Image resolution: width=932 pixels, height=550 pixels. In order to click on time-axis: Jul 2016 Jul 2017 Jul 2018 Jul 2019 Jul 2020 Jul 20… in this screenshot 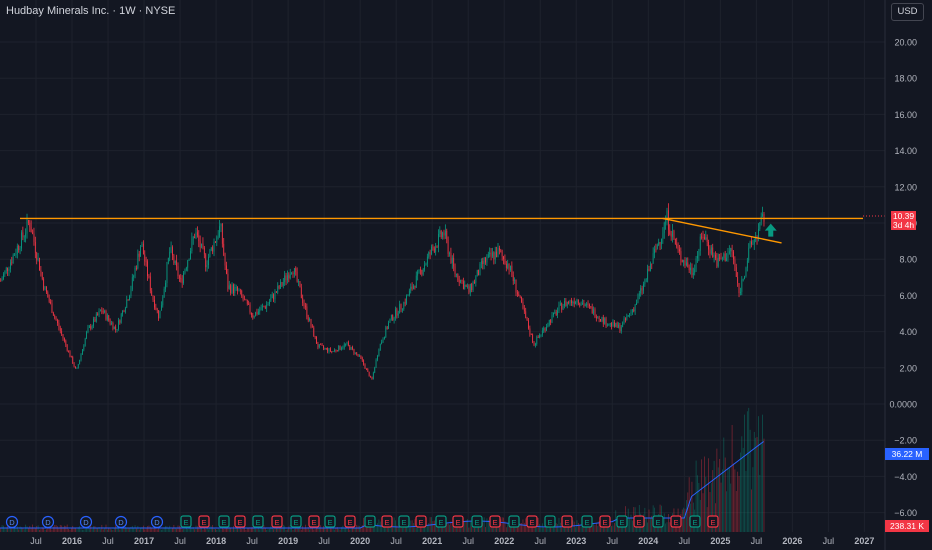, I will do `click(452, 541)`.